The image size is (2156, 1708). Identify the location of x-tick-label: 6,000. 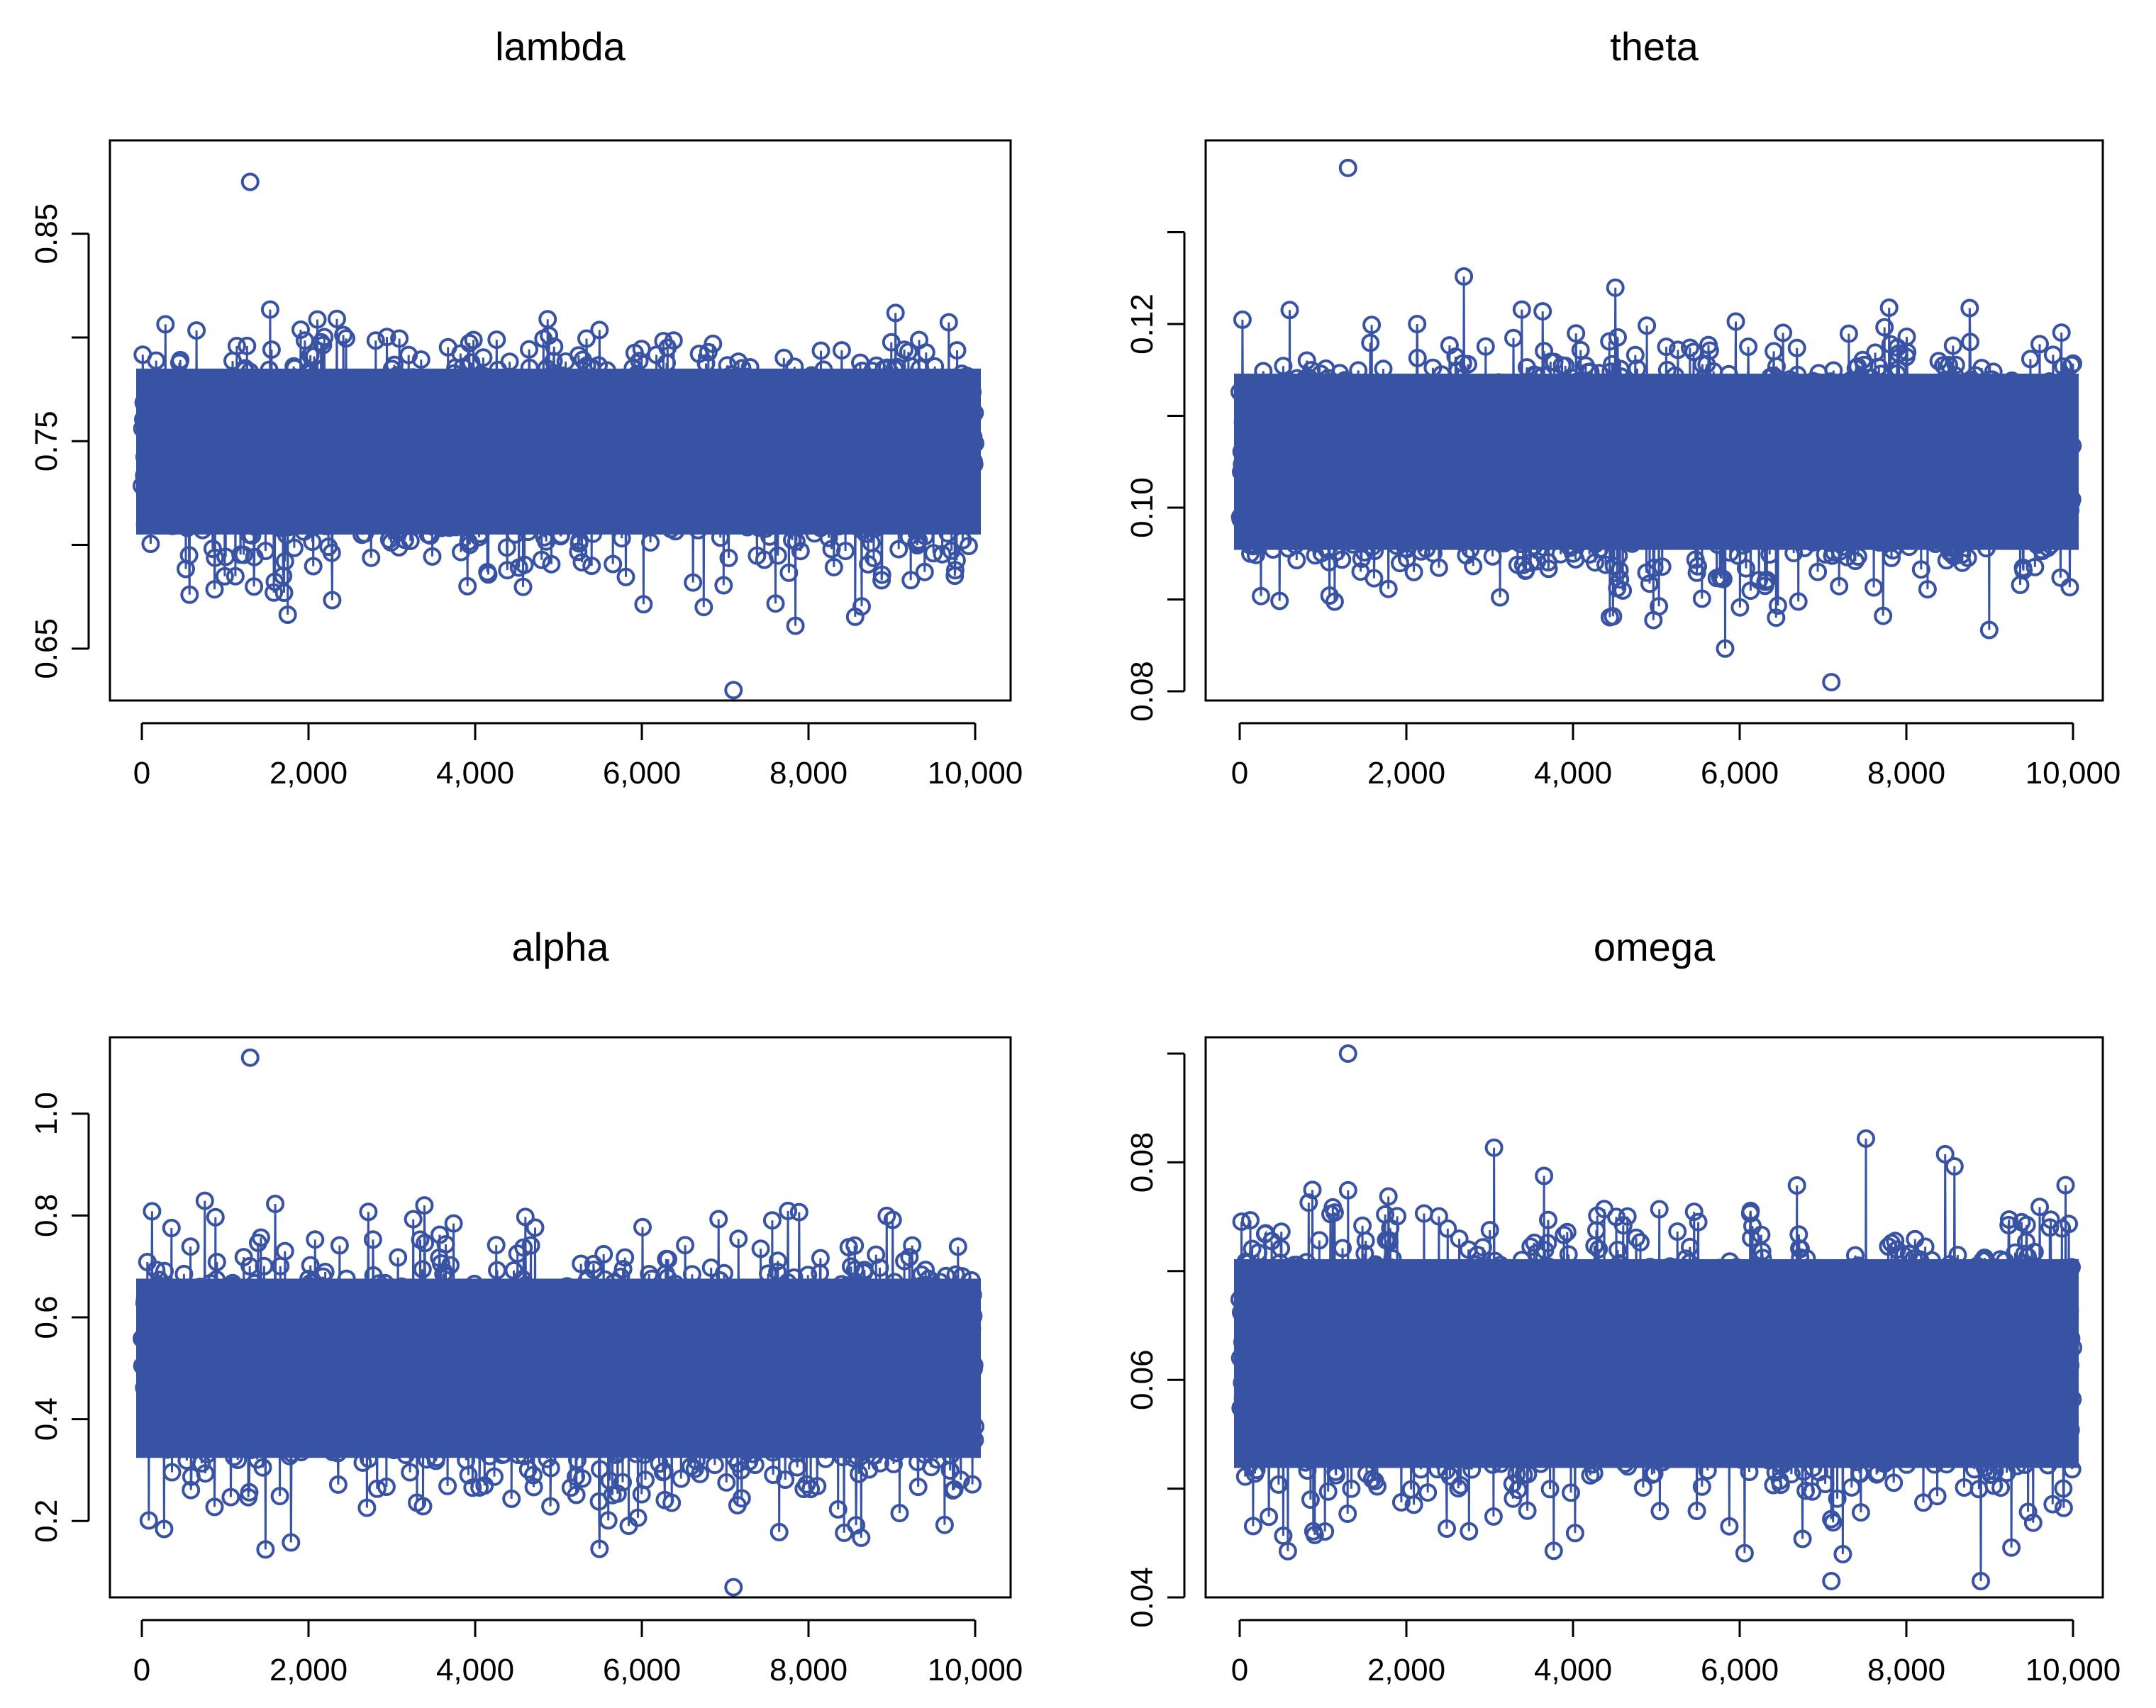
(1740, 774).